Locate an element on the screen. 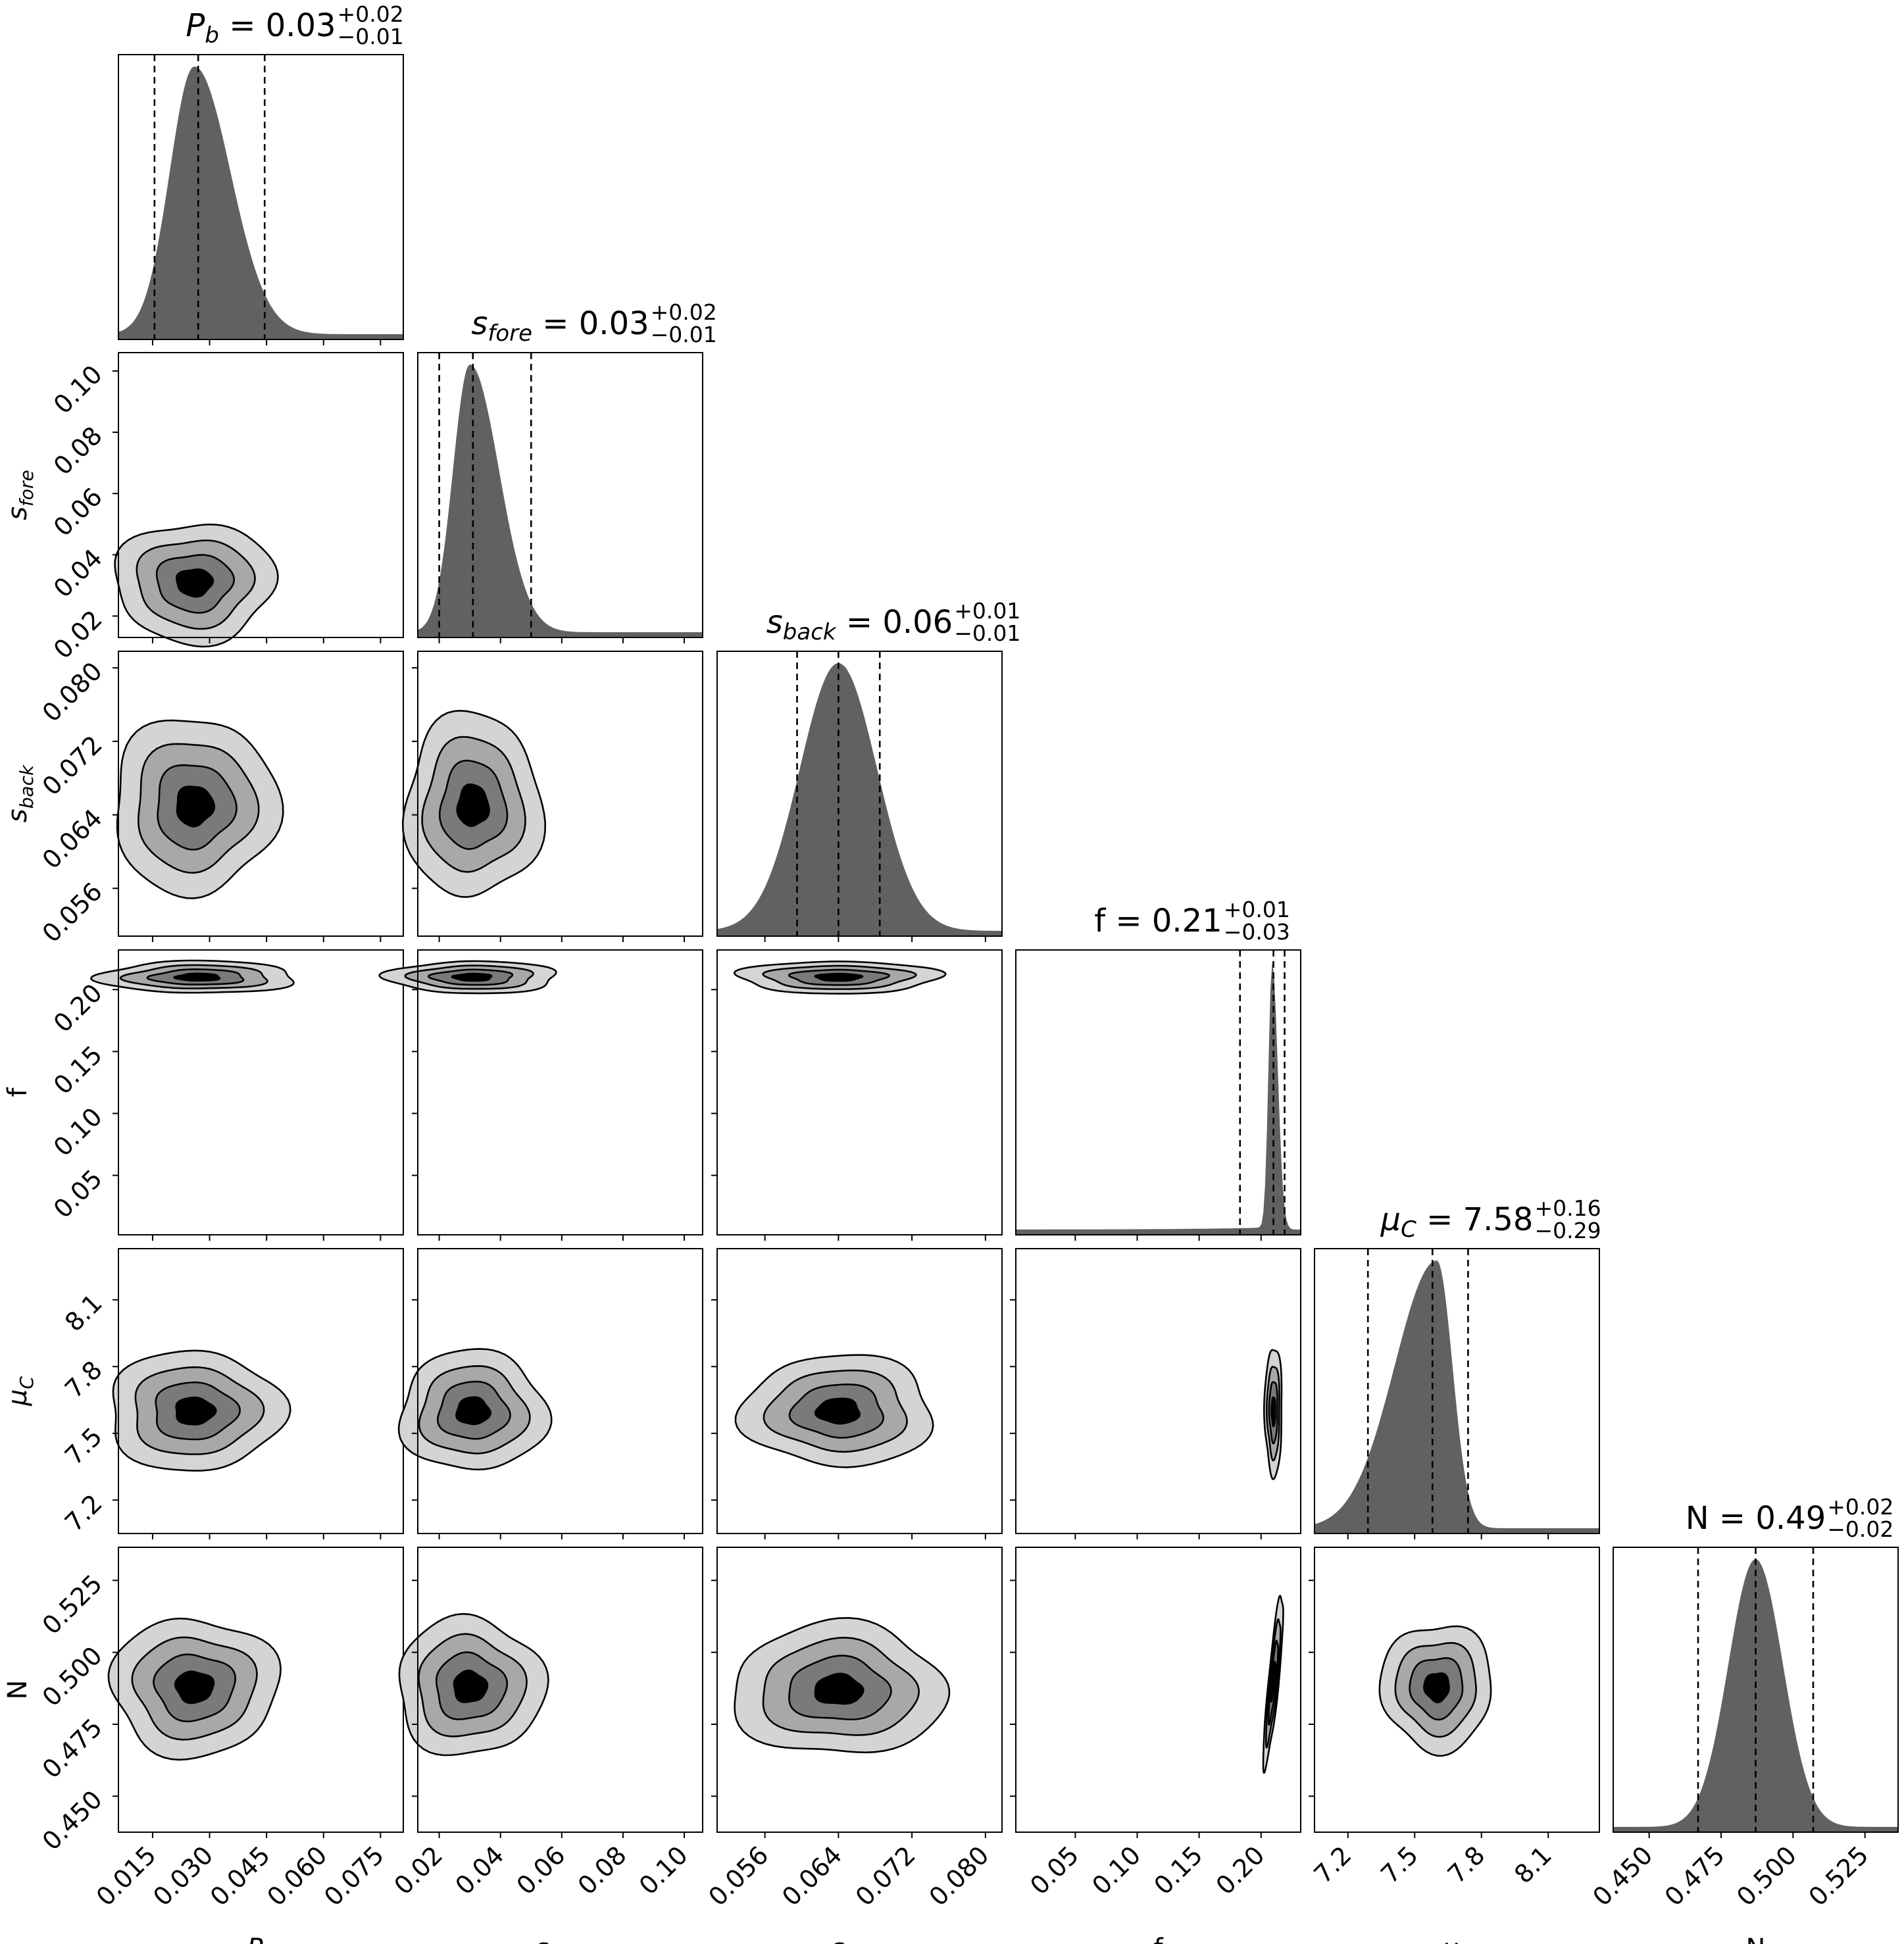  histogram-area-muC is located at coordinates (1457, 1396).